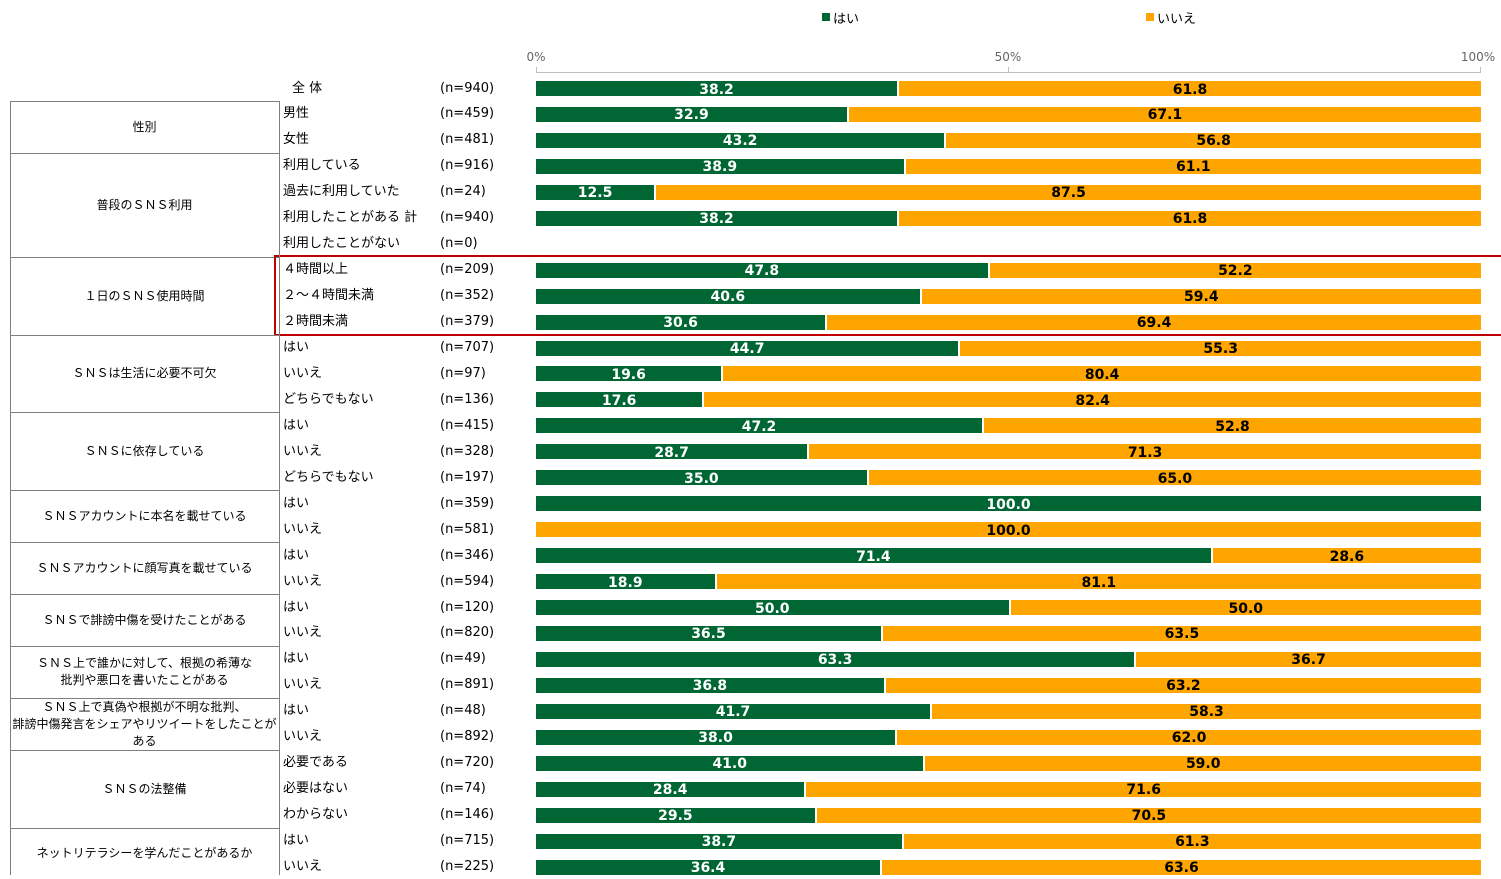 This screenshot has height=879, width=1501. I want to click on row-g0-0-bar-no, so click(1164, 114).